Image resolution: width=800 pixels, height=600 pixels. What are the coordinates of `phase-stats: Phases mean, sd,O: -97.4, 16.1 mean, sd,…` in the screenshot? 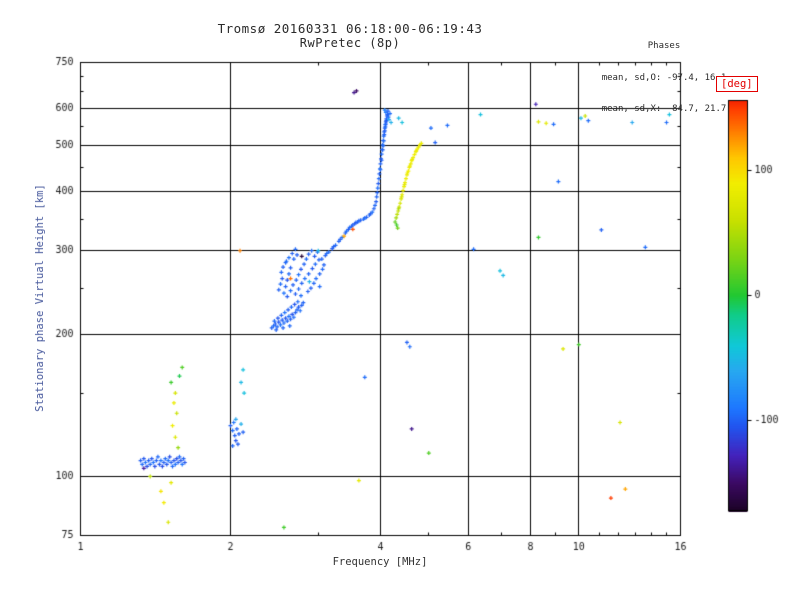 It's located at (664, 78).